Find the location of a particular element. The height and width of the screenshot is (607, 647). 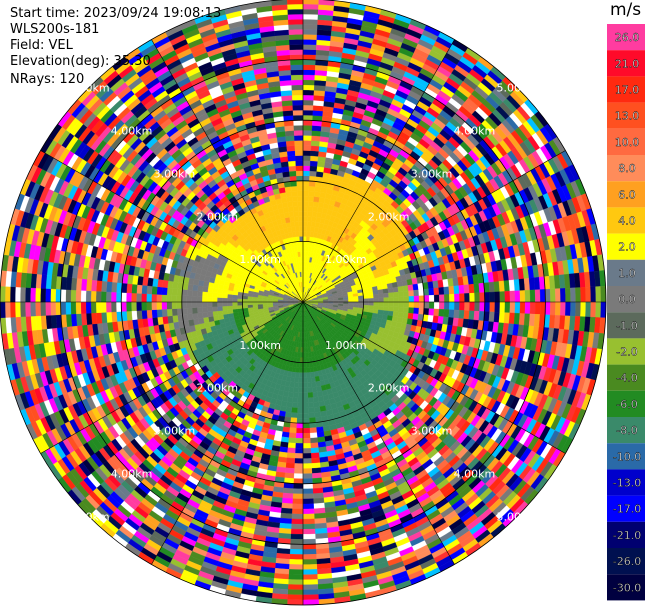

colorbar-label: 8.0 is located at coordinates (627, 168).